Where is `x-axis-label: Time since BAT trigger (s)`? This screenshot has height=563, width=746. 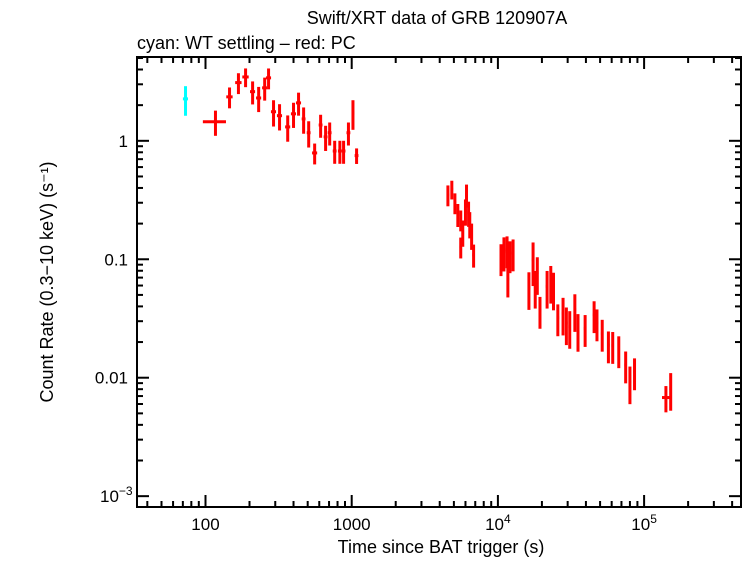 x-axis-label: Time since BAT trigger (s) is located at coordinates (441, 547).